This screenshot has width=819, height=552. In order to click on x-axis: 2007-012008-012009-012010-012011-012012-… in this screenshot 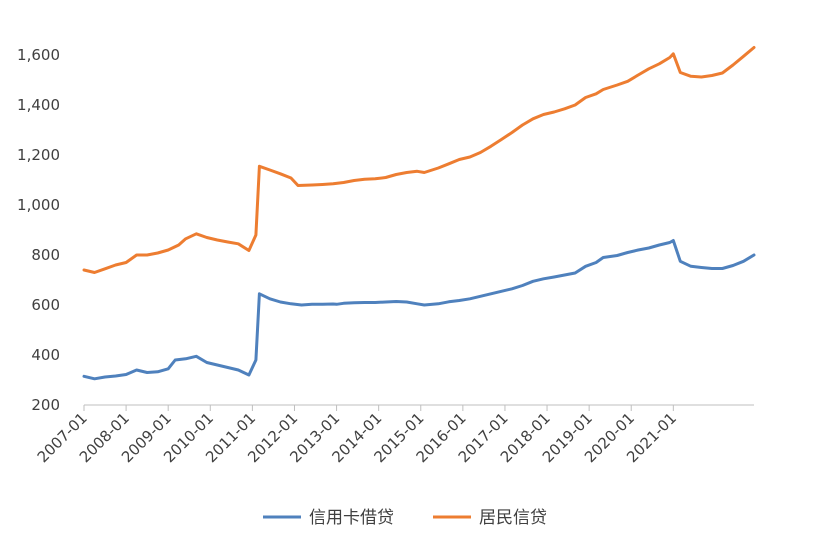, I will do `click(357, 435)`.